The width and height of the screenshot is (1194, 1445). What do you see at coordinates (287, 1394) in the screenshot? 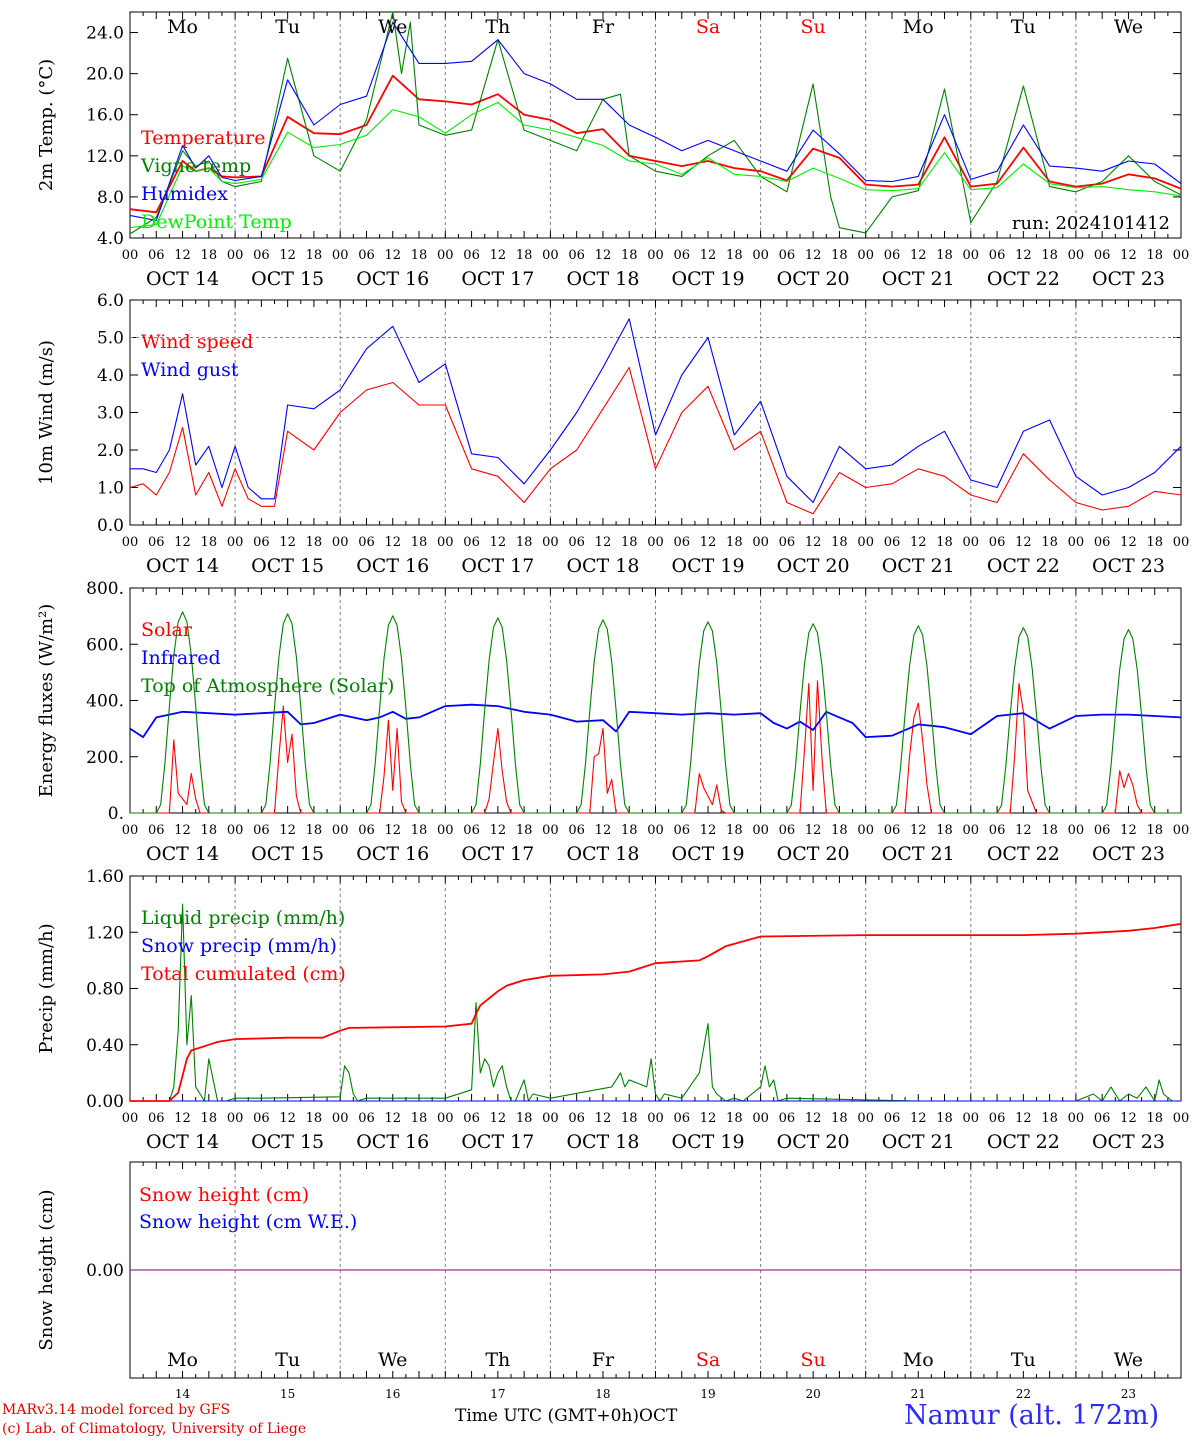
I see `day-number-label: 15` at bounding box center [287, 1394].